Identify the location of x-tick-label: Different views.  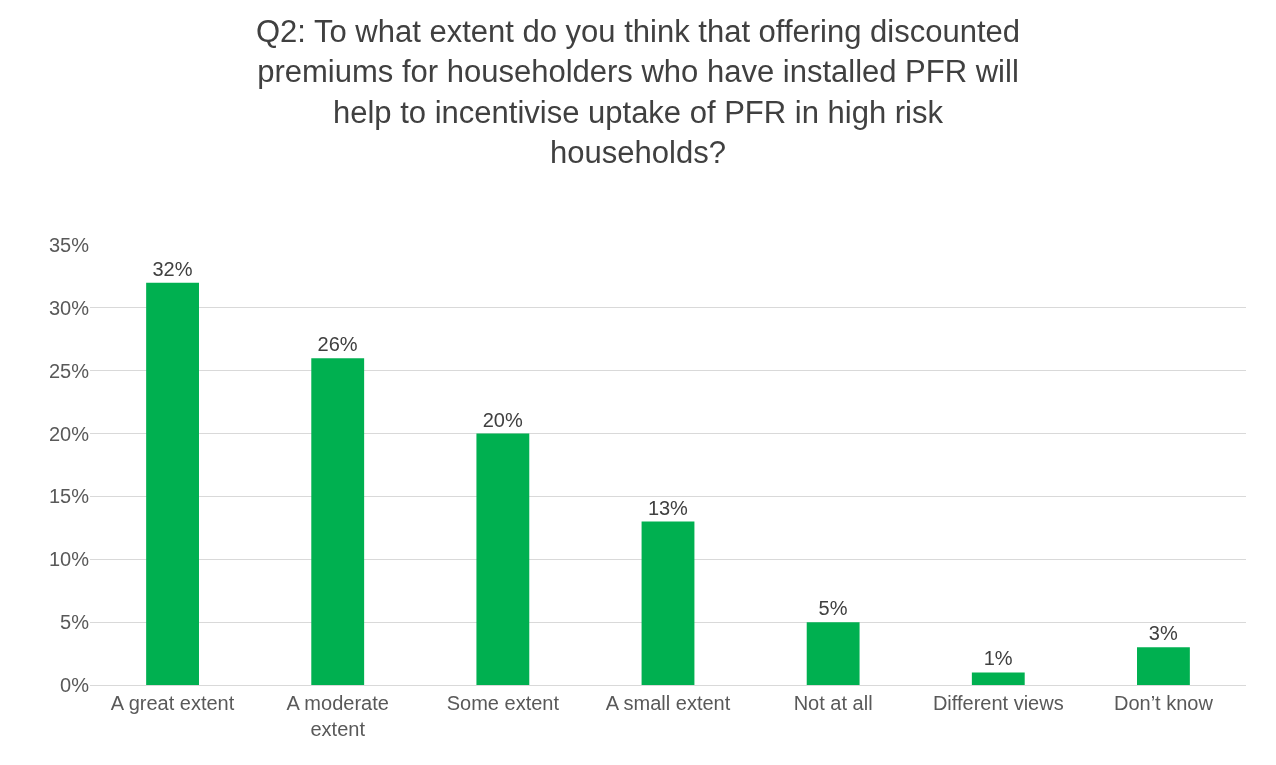
(998, 703).